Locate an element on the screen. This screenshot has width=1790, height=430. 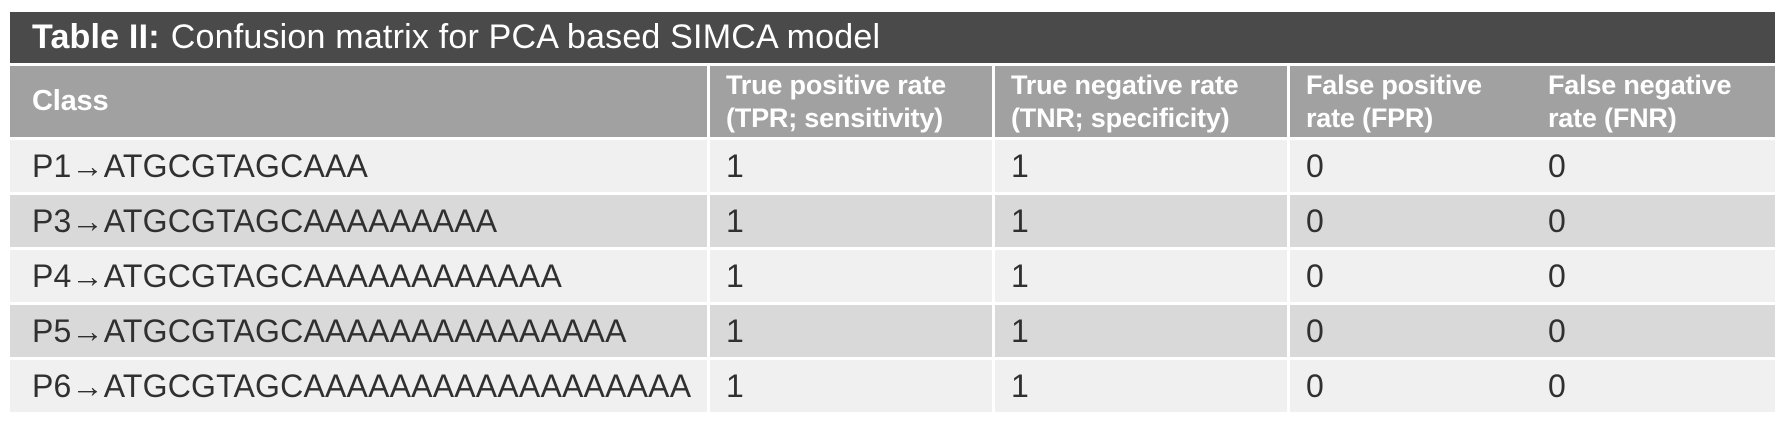
class-cell: P1→ATGCGTAGCAAA is located at coordinates (360, 166).